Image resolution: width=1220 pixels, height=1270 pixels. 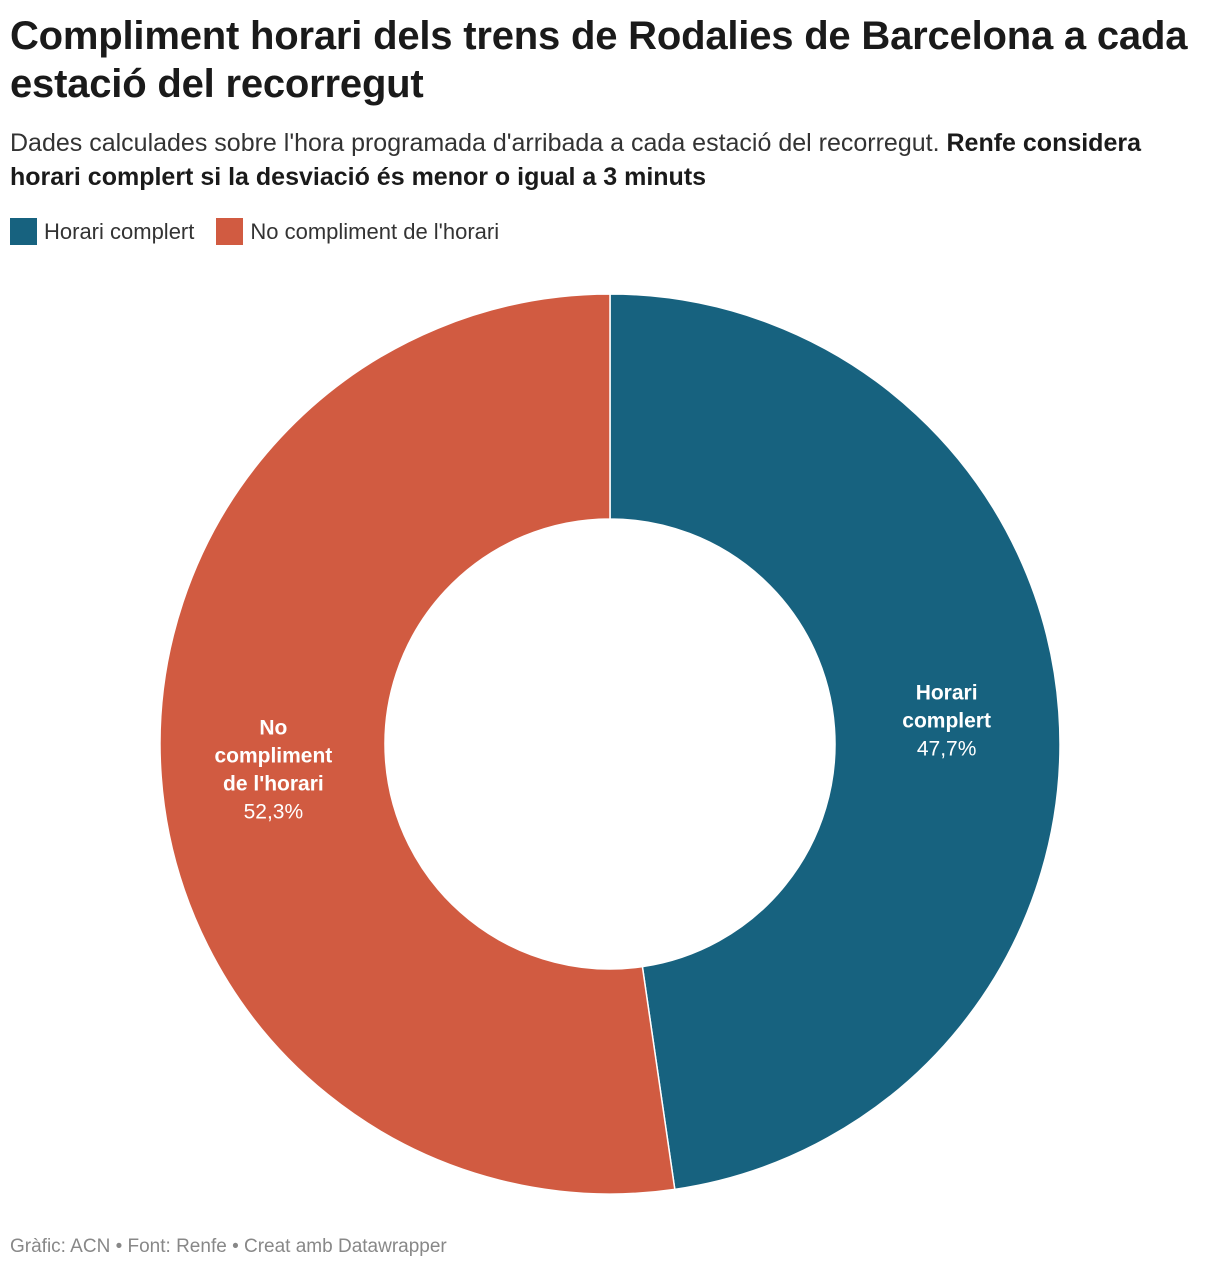 What do you see at coordinates (273, 727) in the screenshot?
I see `slice-label-line: No` at bounding box center [273, 727].